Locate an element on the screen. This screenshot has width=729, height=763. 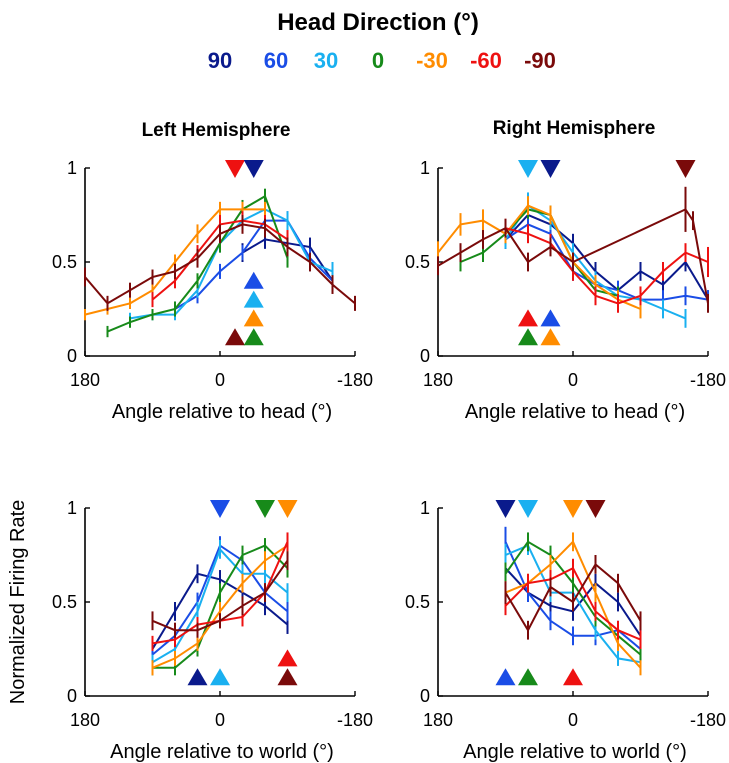
legend-entry: -60 is located at coordinates (486, 60).